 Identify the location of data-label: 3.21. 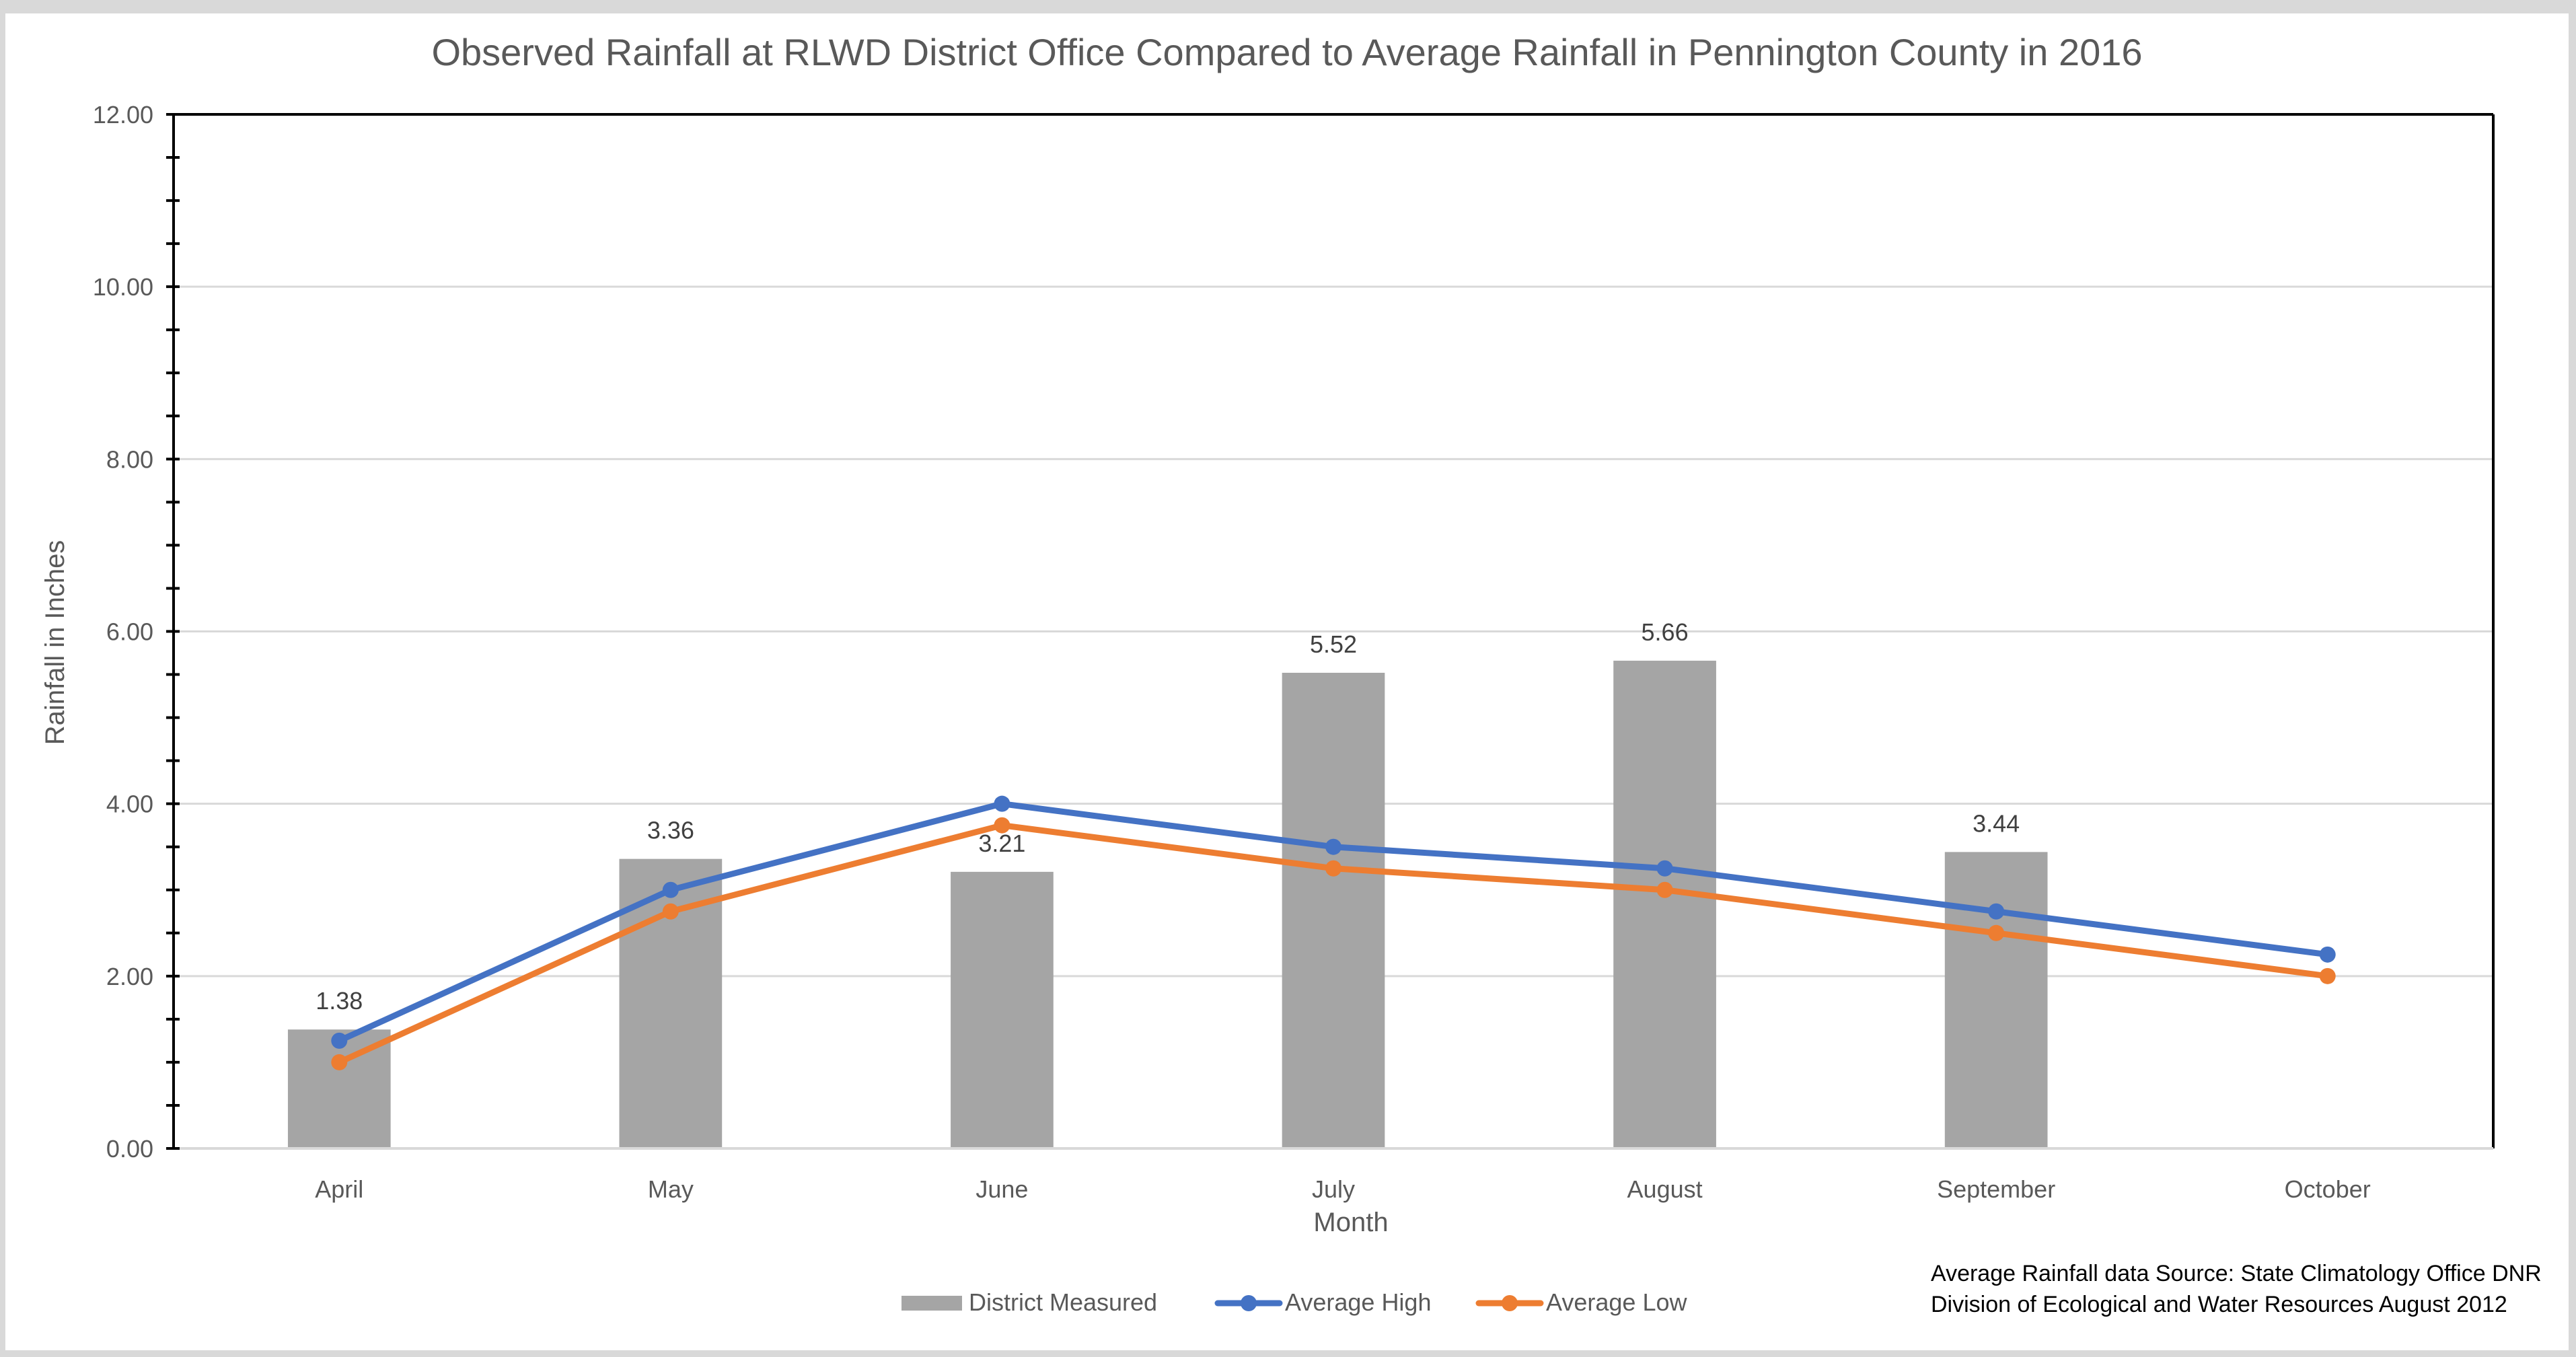
(1002, 843).